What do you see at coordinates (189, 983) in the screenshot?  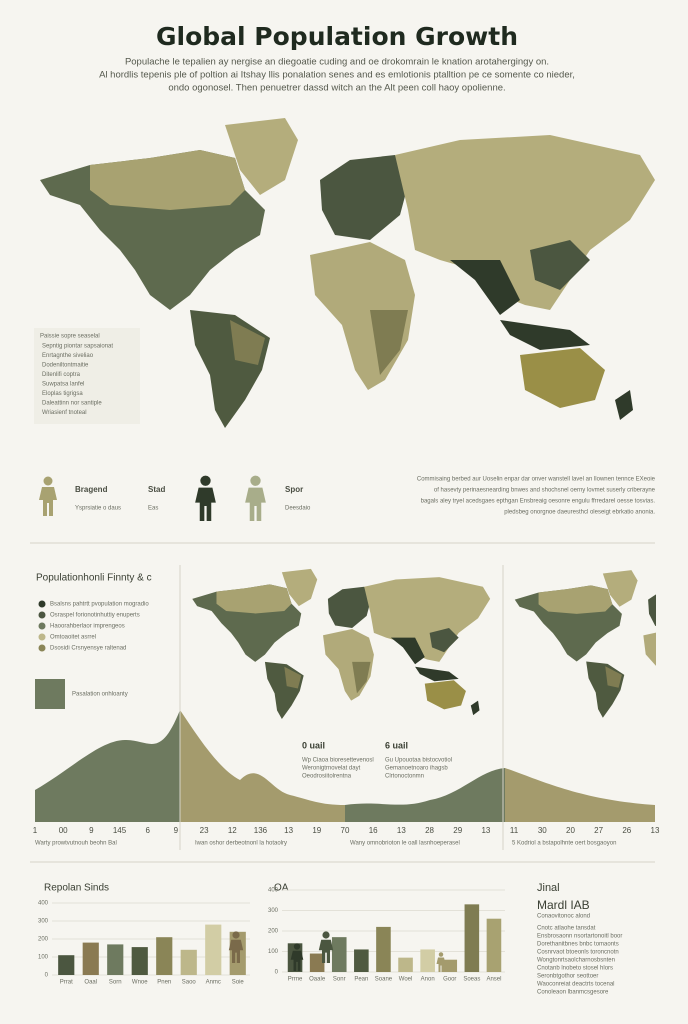 I see `x-tick-label: Saoo` at bounding box center [189, 983].